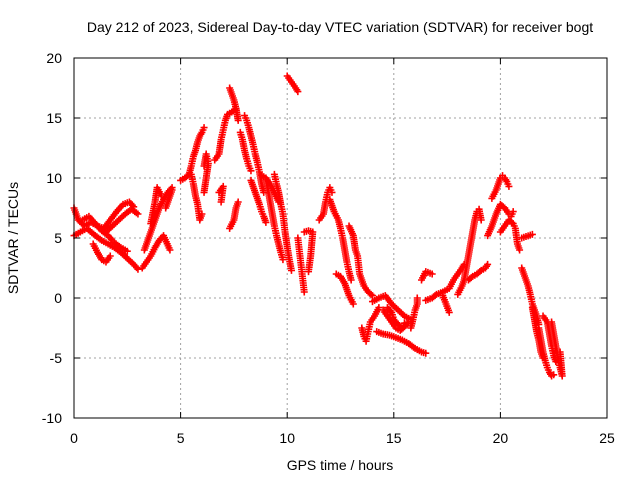 Image resolution: width=640 pixels, height=480 pixels. What do you see at coordinates (58, 298) in the screenshot?
I see `y-tick-label: 0` at bounding box center [58, 298].